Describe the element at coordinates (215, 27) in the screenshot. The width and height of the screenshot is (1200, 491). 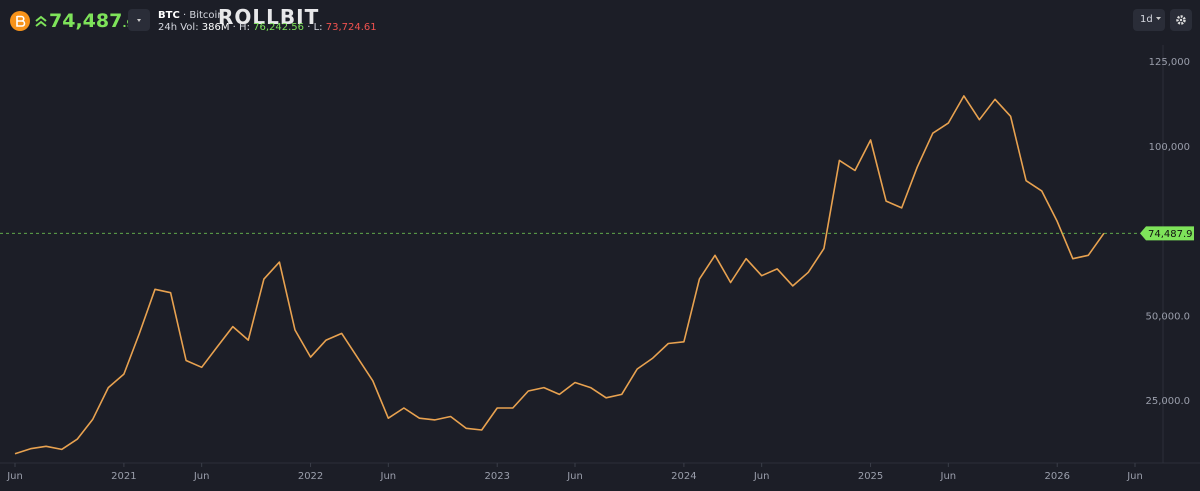
I see `vol: 386M` at that location.